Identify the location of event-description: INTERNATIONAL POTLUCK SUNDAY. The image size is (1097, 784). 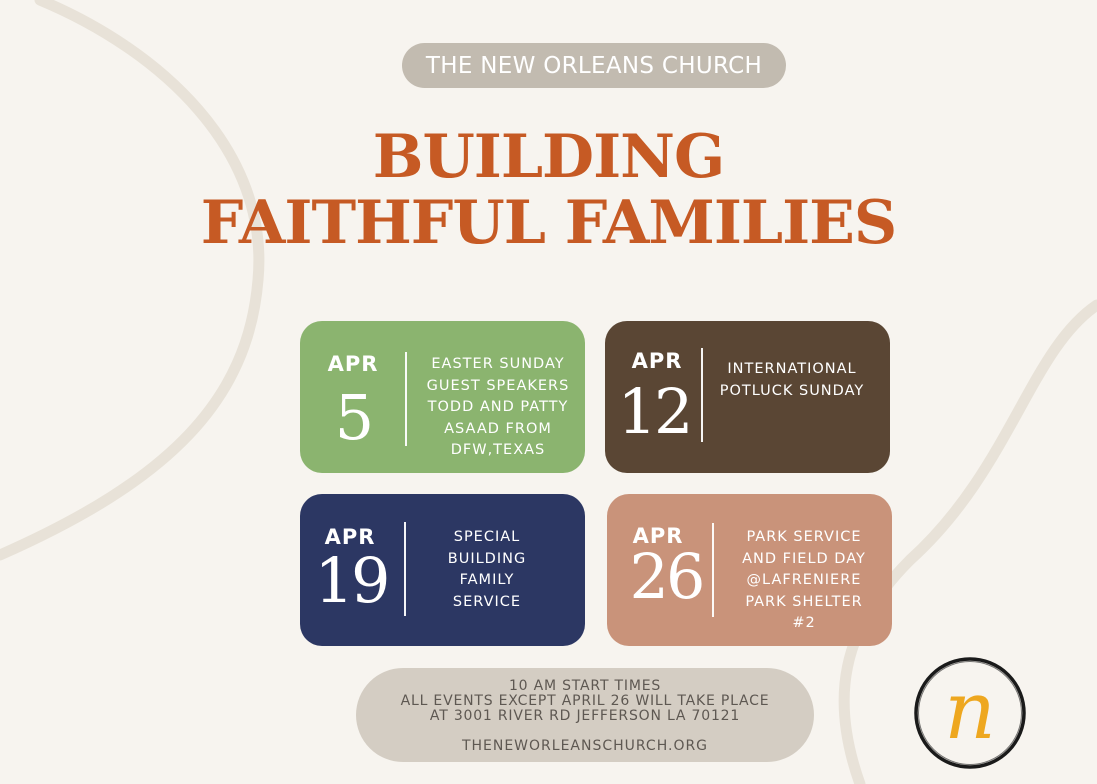
(792, 380).